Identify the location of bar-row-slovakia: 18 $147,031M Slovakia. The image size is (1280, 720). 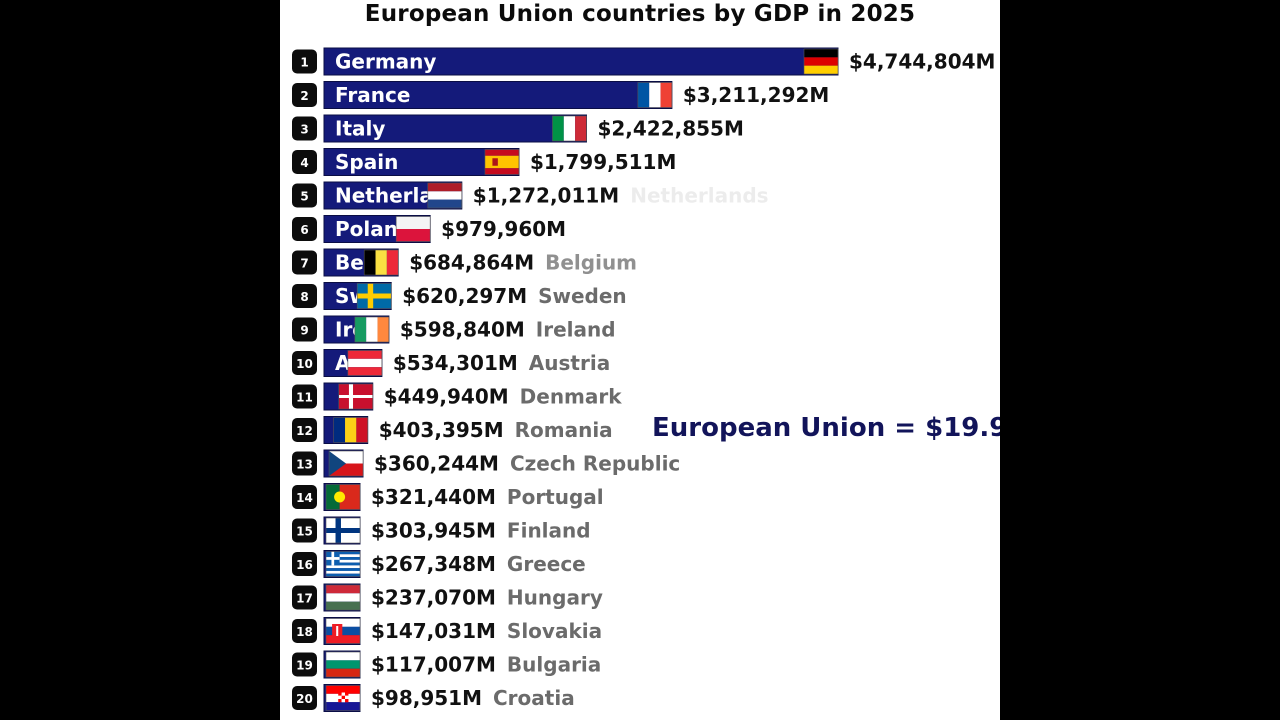
(447, 631).